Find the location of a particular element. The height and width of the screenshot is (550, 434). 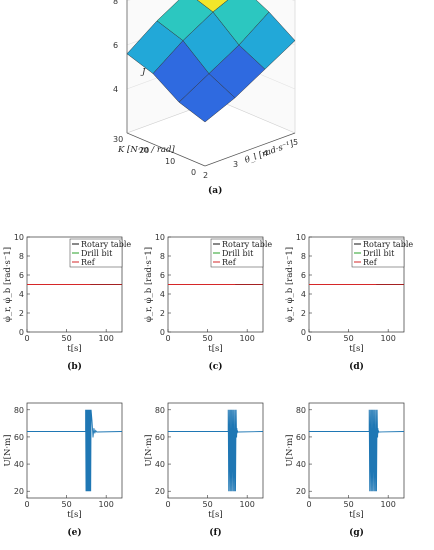

caption-g: (g) is located at coordinates (356, 532).